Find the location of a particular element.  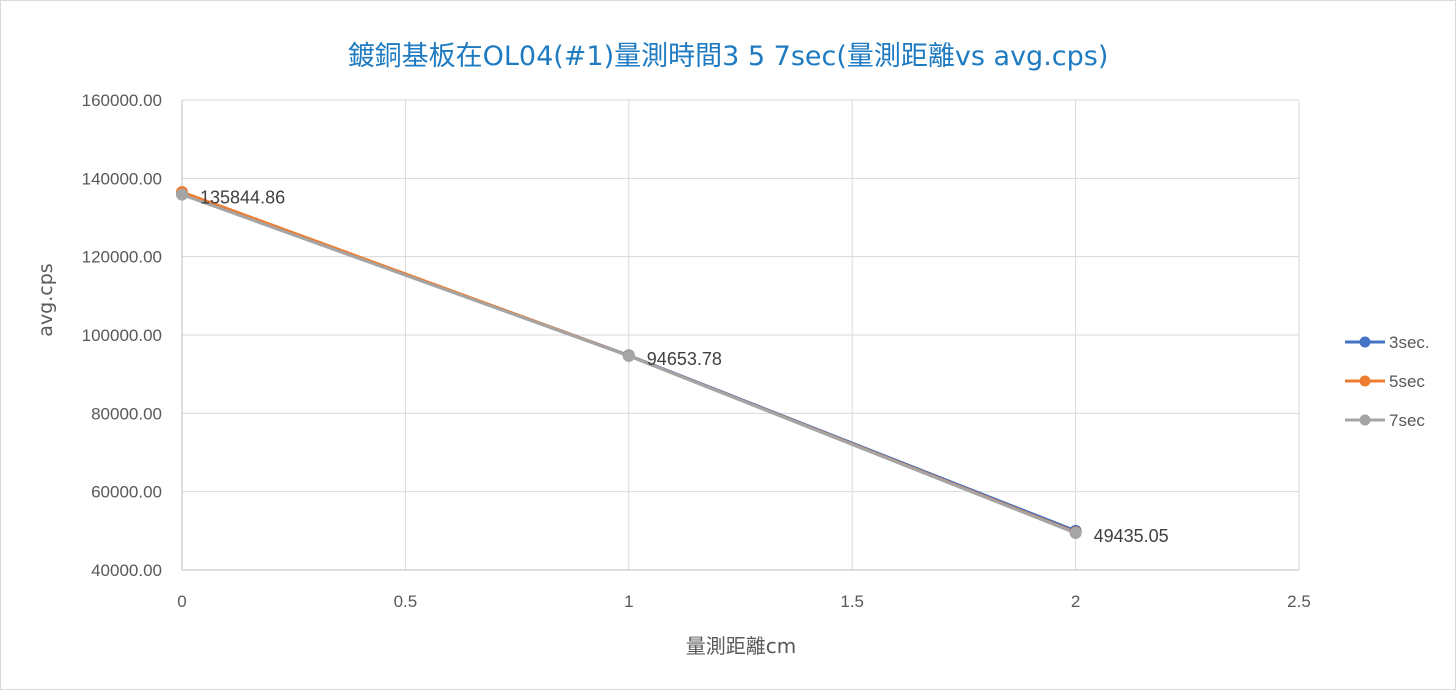

y-tick-label: 40000.00 is located at coordinates (126, 570).